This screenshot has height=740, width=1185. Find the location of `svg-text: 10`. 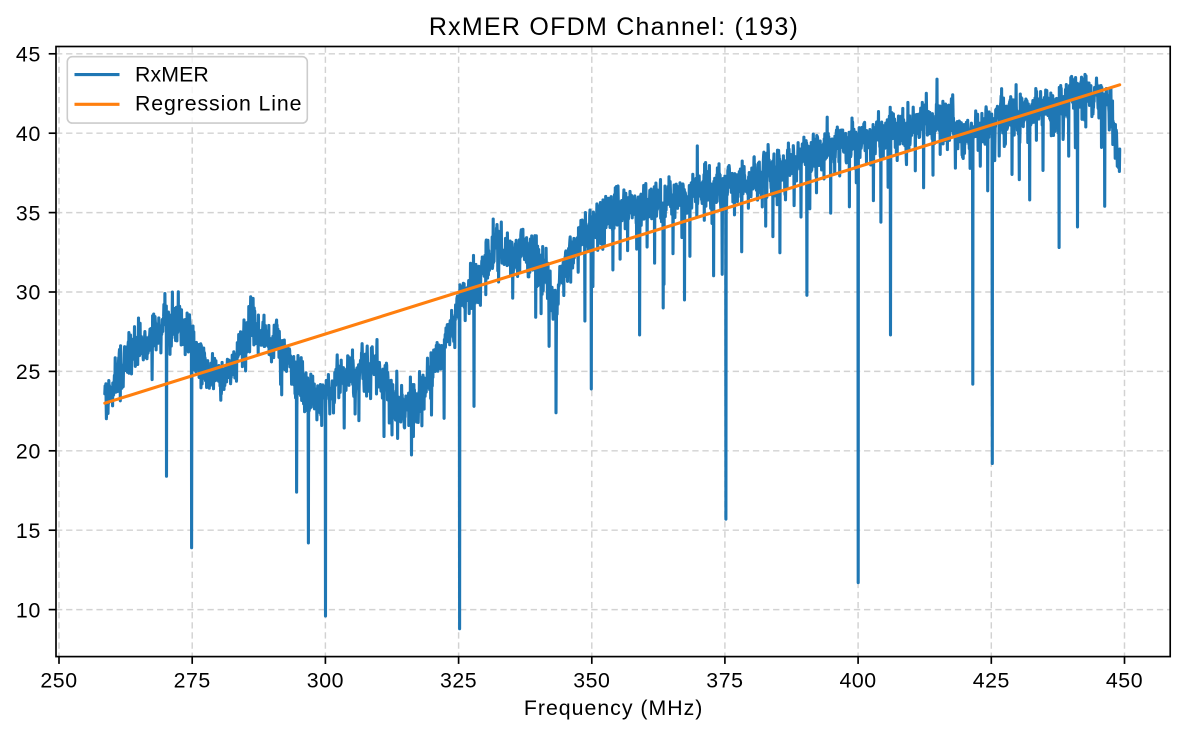

svg-text: 10 is located at coordinates (28, 610).